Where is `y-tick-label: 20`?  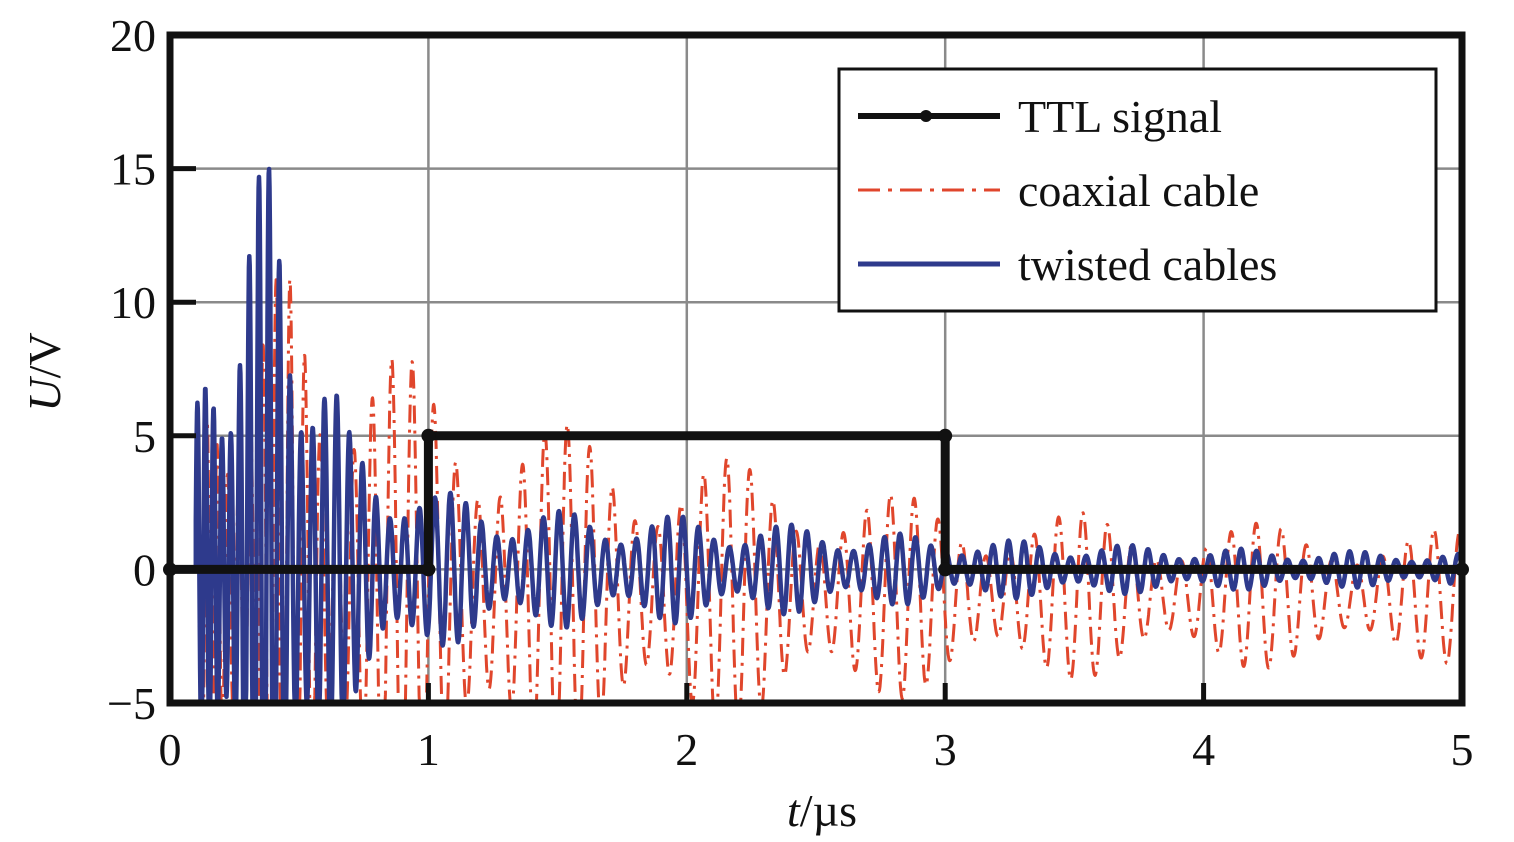
y-tick-label: 20 is located at coordinates (133, 35).